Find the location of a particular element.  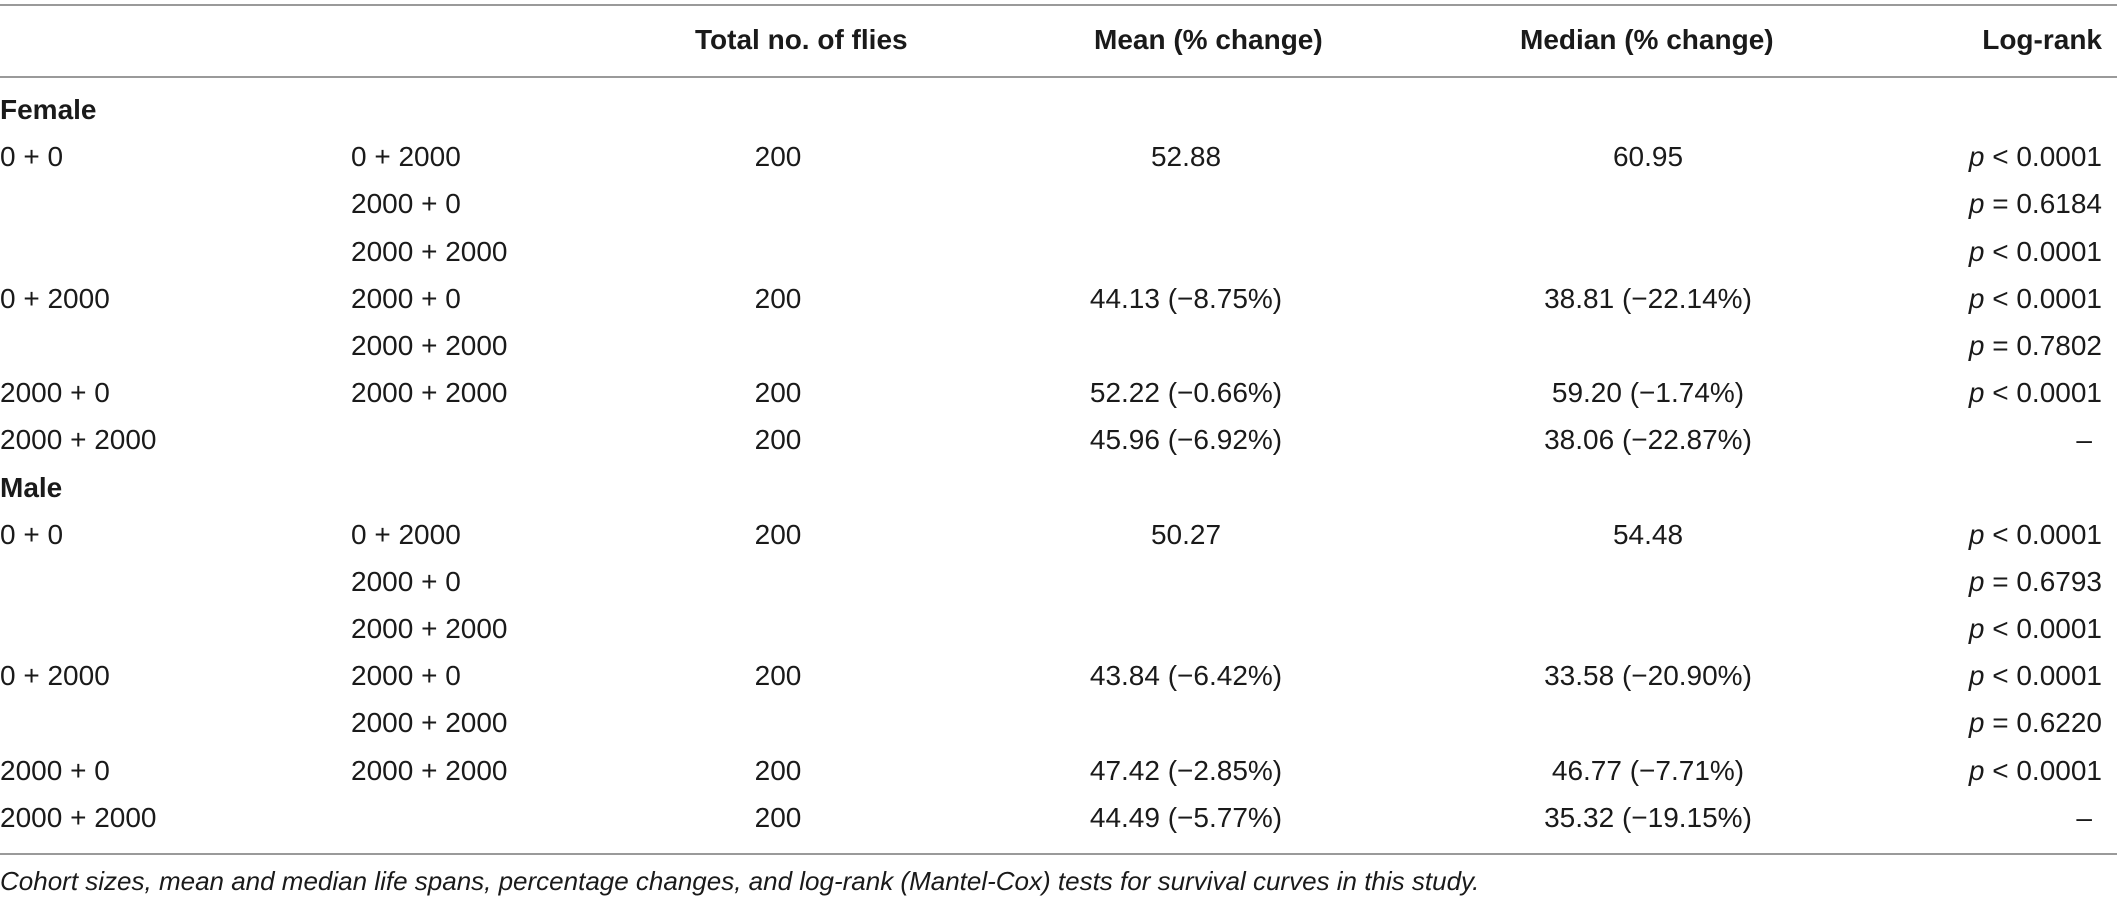

header-total-flies: Total no. of flies is located at coordinates (801, 39).